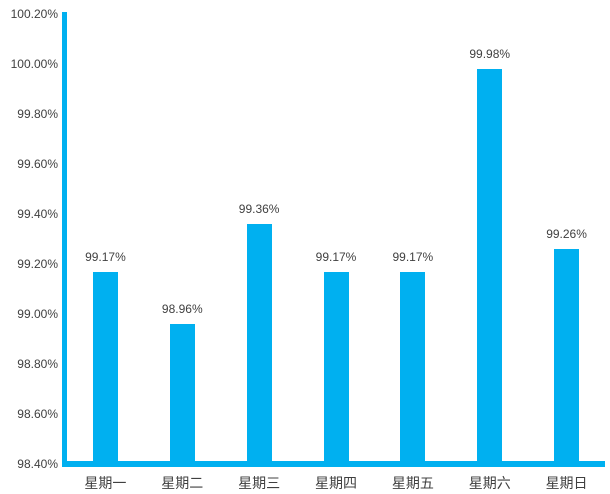 This screenshot has width=610, height=494. I want to click on y-axis-tick-label: 99.80%, so click(37, 114).